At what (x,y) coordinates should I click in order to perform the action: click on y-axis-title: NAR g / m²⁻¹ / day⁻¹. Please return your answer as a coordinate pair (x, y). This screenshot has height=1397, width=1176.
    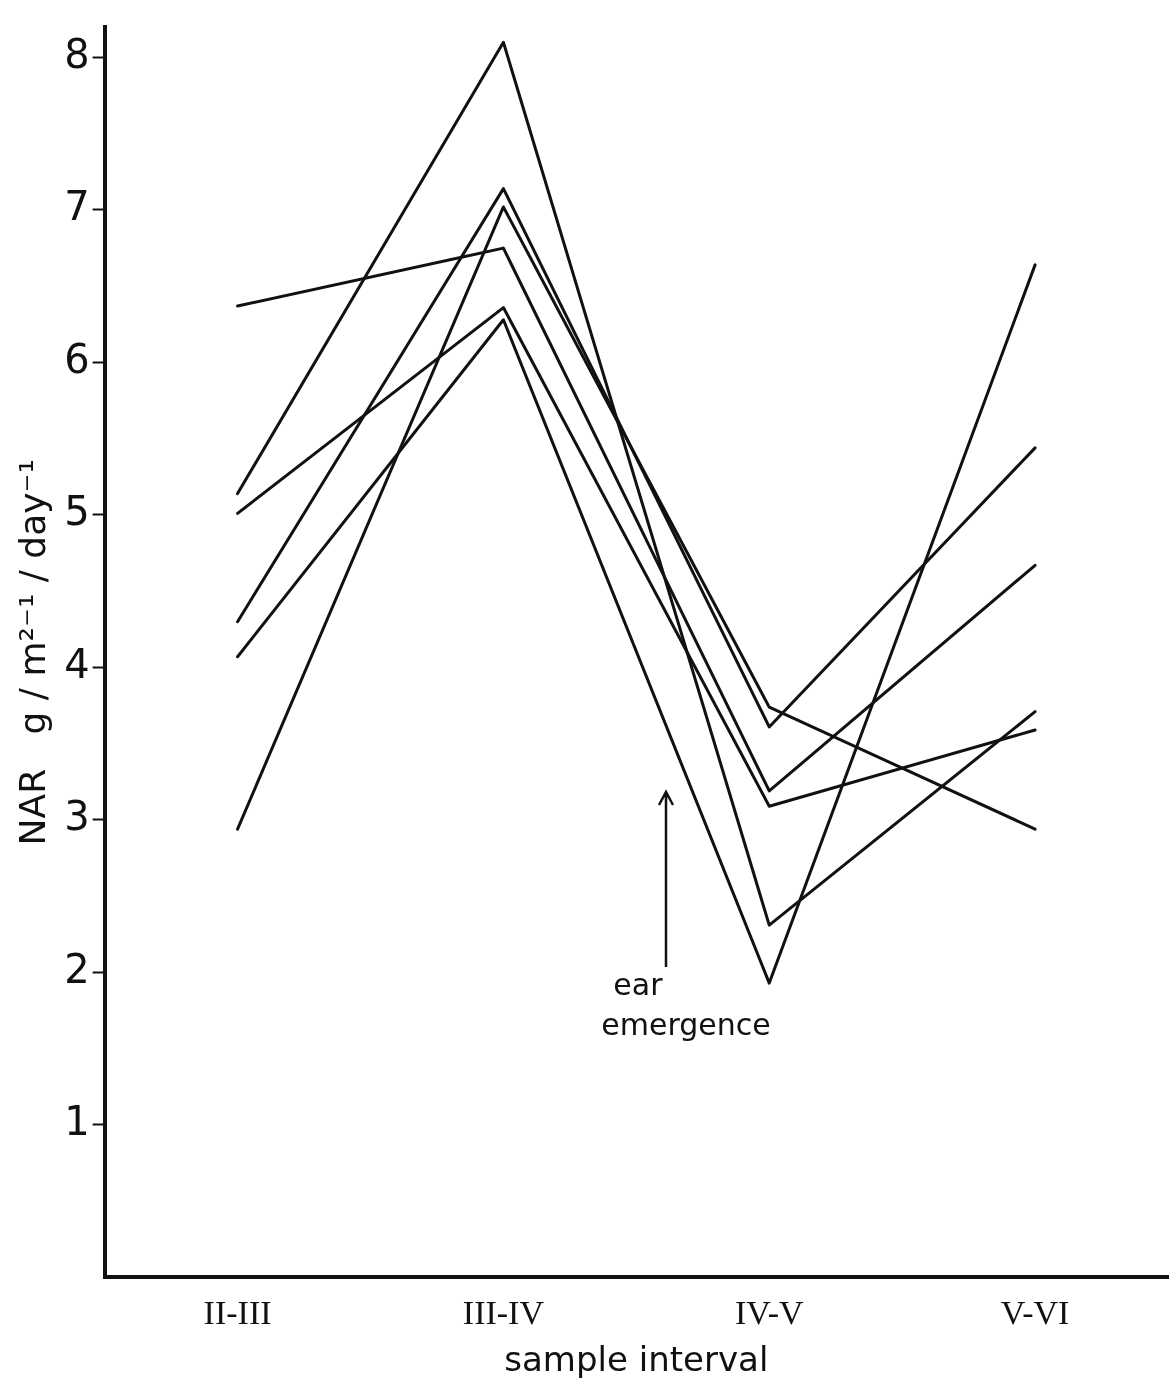
    Looking at the image, I should click on (32, 652).